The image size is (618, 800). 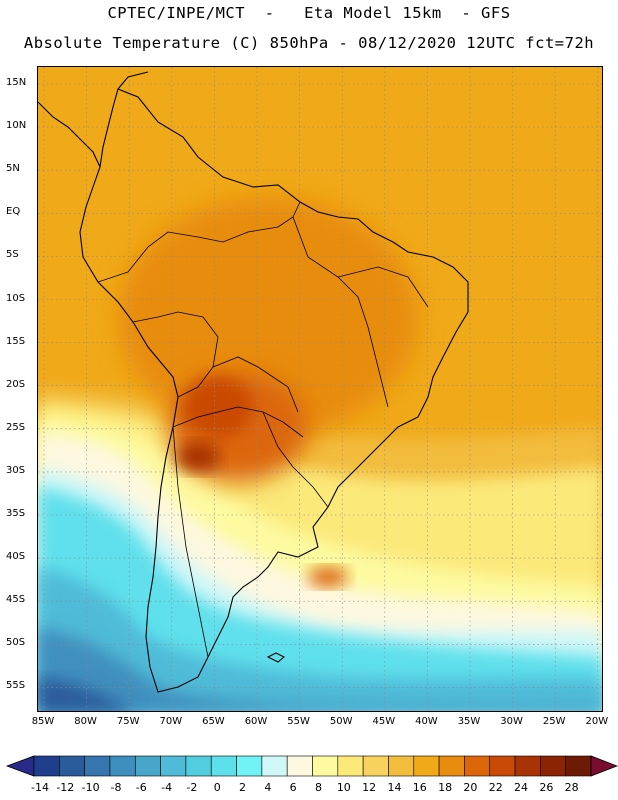 I want to click on colorbar-tick-0: -14, so click(x=40, y=787).